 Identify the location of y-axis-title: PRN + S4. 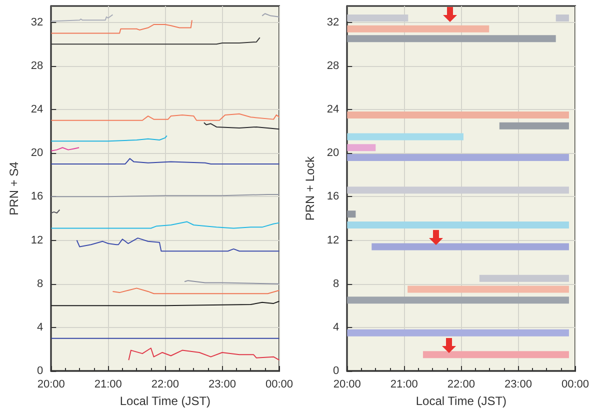
(14, 188).